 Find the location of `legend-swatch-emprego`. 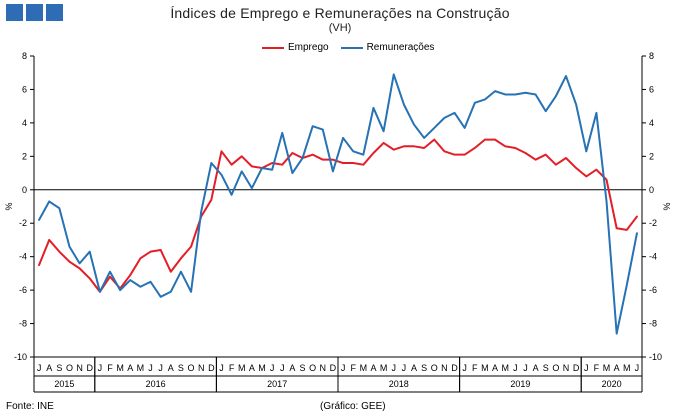

legend-swatch-emprego is located at coordinates (273, 47).